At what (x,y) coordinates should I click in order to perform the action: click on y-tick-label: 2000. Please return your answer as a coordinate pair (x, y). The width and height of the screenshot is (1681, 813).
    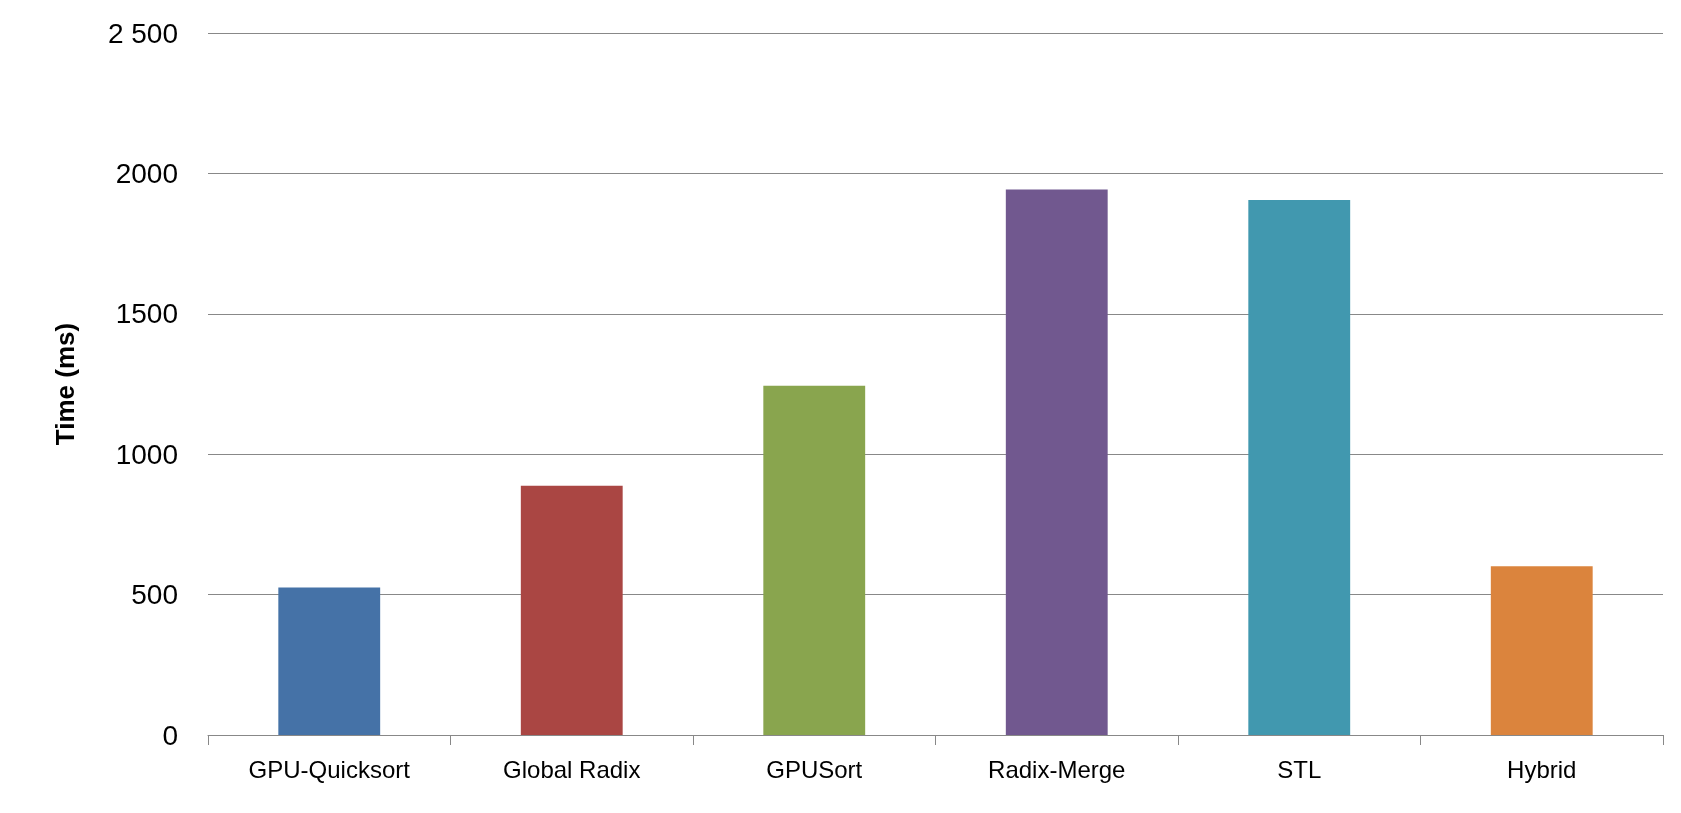
    Looking at the image, I should click on (146, 173).